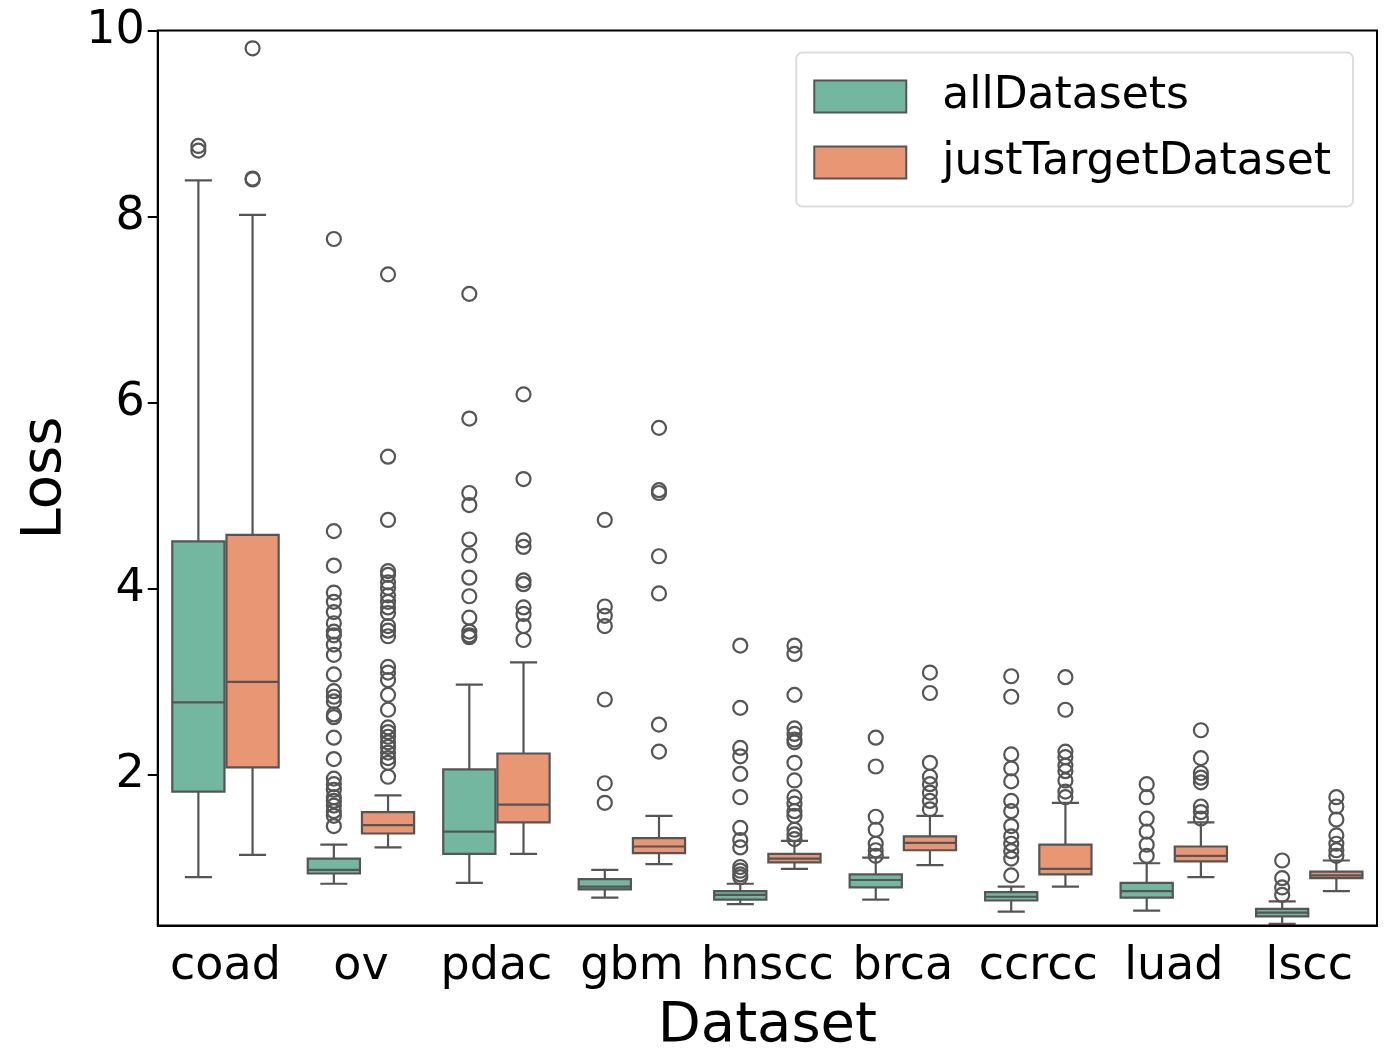 The image size is (1385, 1064). Describe the element at coordinates (632, 963) in the screenshot. I see `x-tick-label: gbm` at that location.